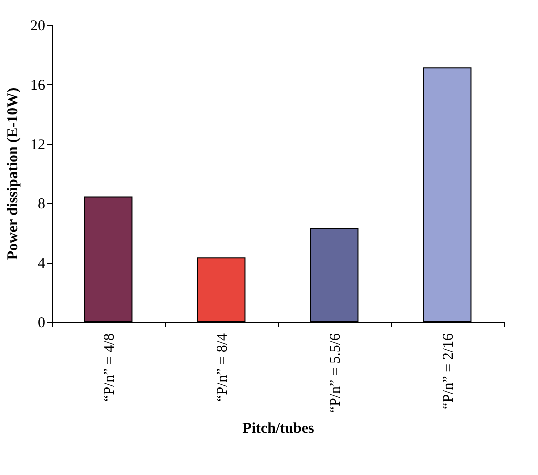  Describe the element at coordinates (42, 204) in the screenshot. I see `y-tick-label: 8` at that location.